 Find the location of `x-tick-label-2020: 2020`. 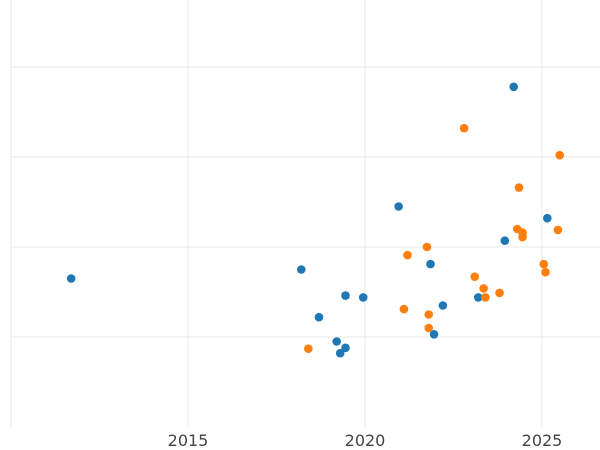

x-tick-label-2020: 2020 is located at coordinates (365, 440).